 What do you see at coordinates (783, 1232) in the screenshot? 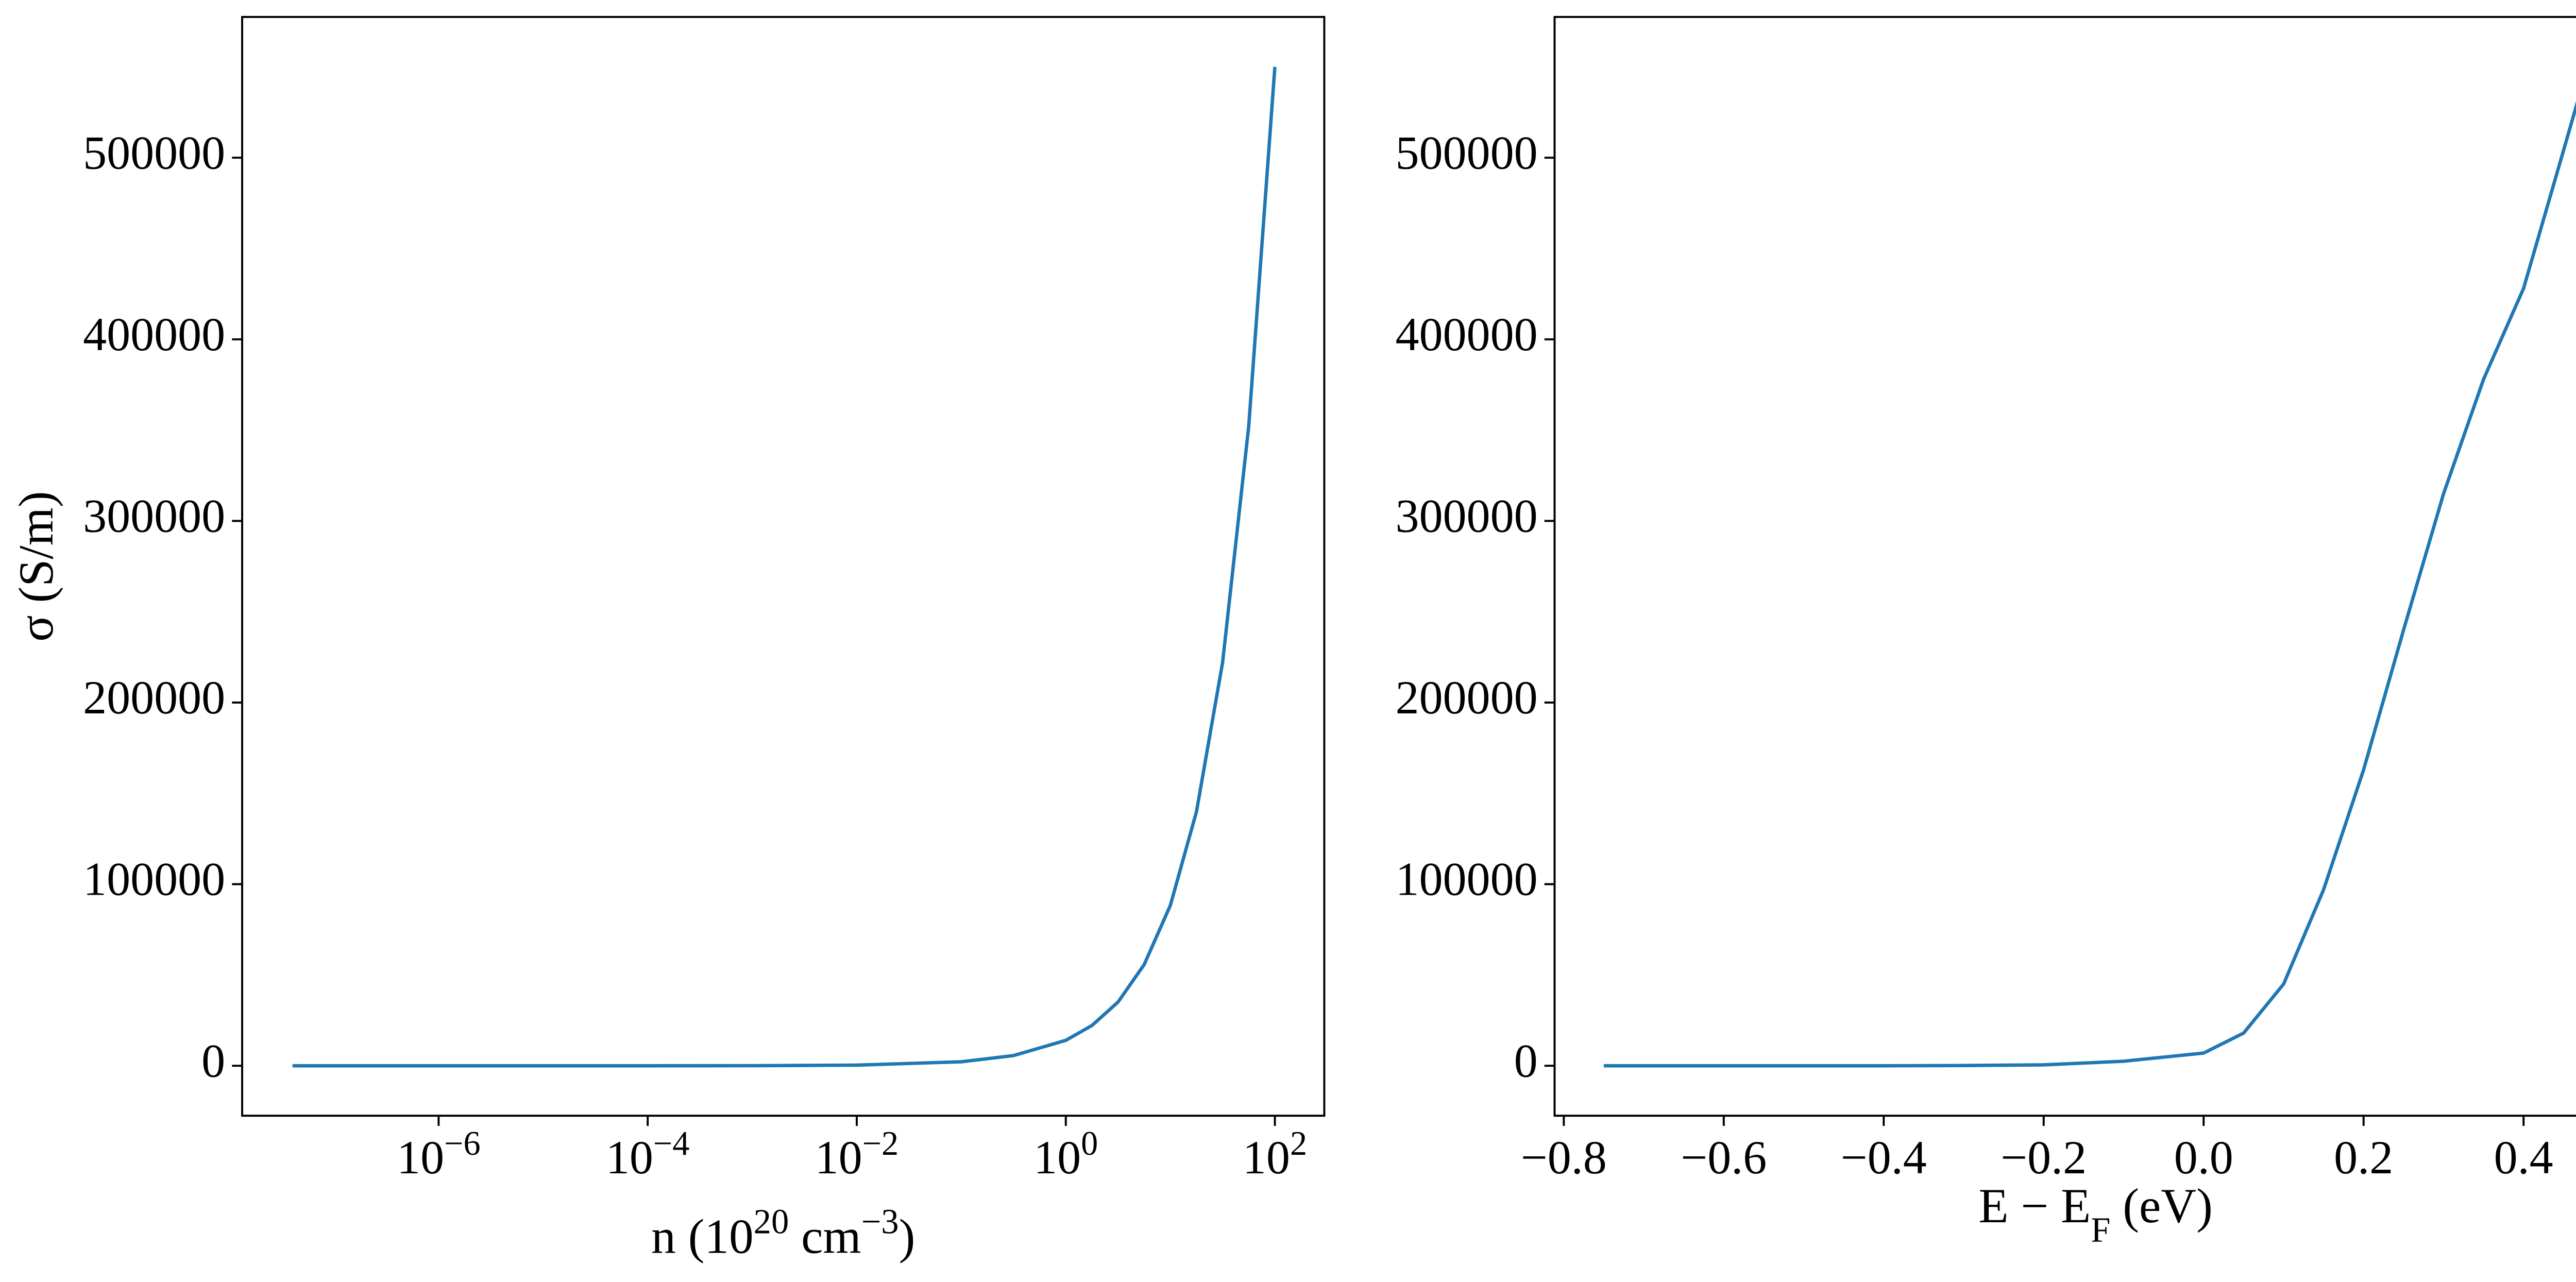
I see `x-axis-label: n (1020 cm−3)` at bounding box center [783, 1232].